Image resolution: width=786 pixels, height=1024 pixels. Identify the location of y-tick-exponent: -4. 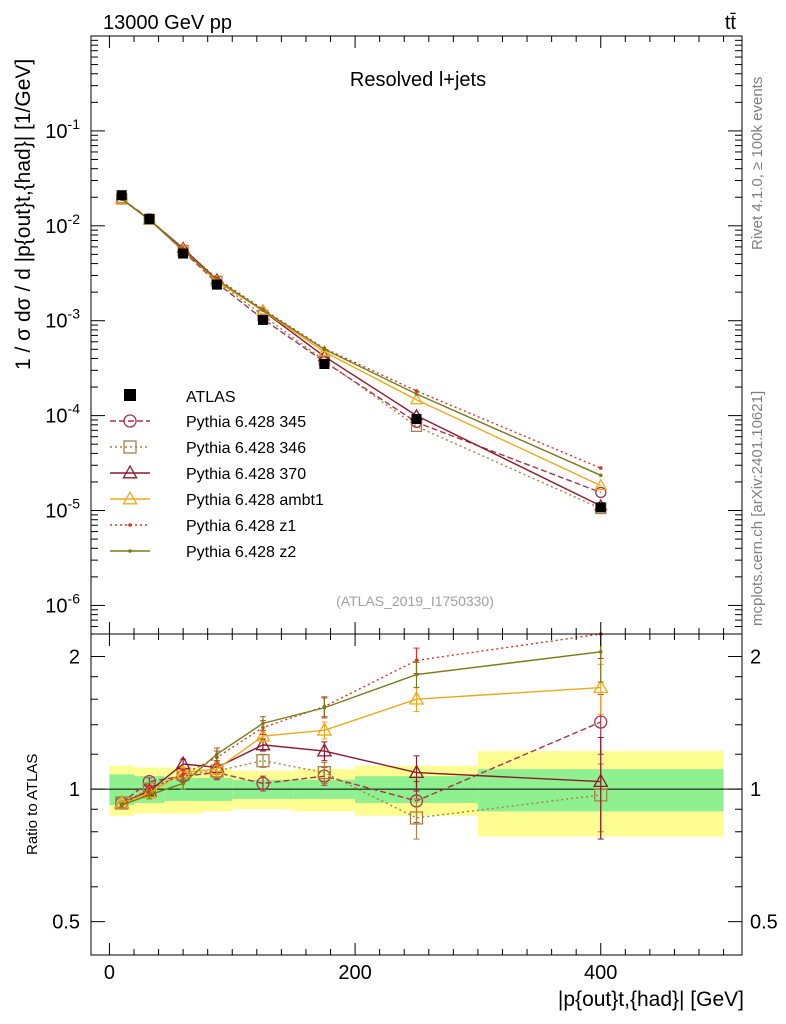
(74, 409).